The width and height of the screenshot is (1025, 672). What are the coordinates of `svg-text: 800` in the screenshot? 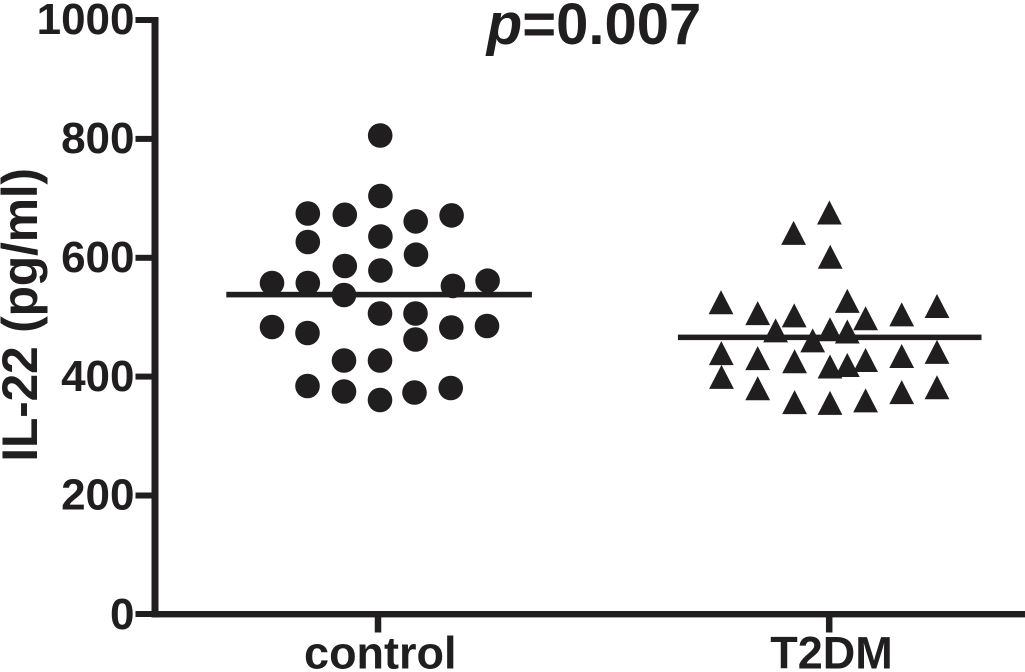 It's located at (97, 138).